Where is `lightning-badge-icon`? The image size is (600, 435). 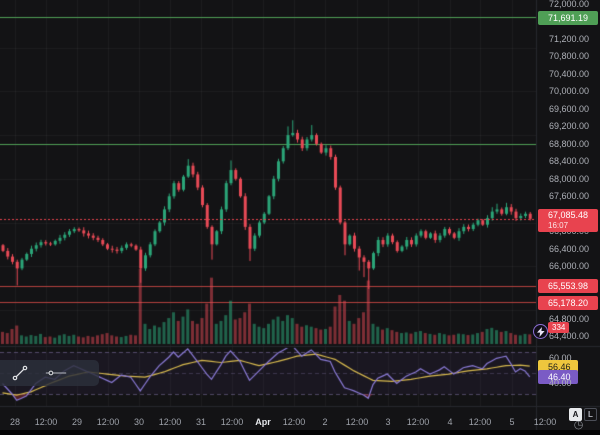 lightning-badge-icon is located at coordinates (540, 331).